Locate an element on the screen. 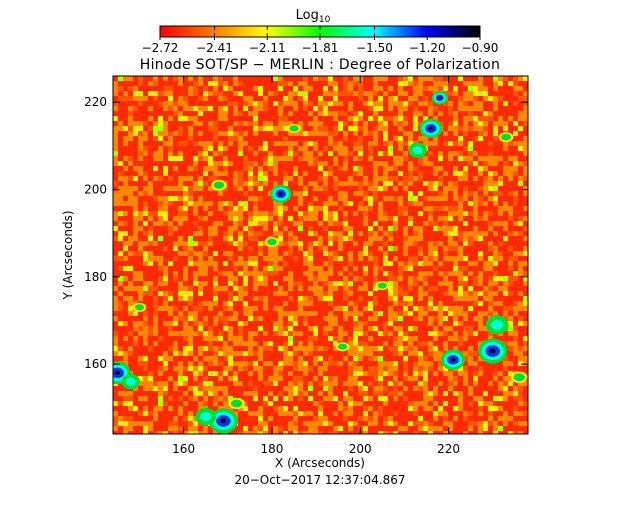  polarization-feature is located at coordinates (505, 137).